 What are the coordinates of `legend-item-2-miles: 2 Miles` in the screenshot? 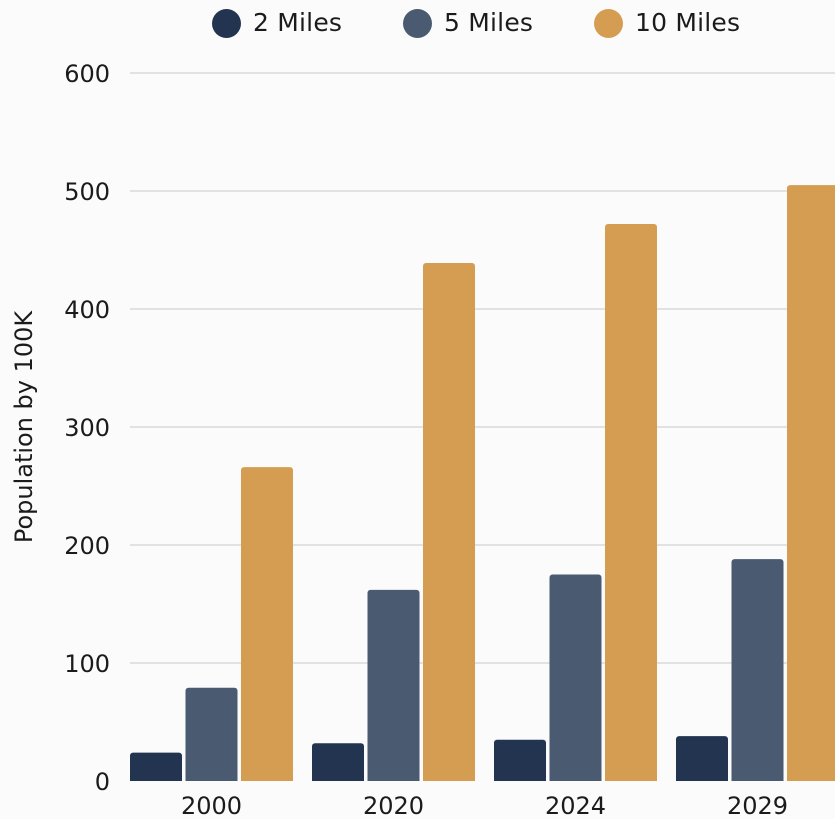 It's located at (277, 23).